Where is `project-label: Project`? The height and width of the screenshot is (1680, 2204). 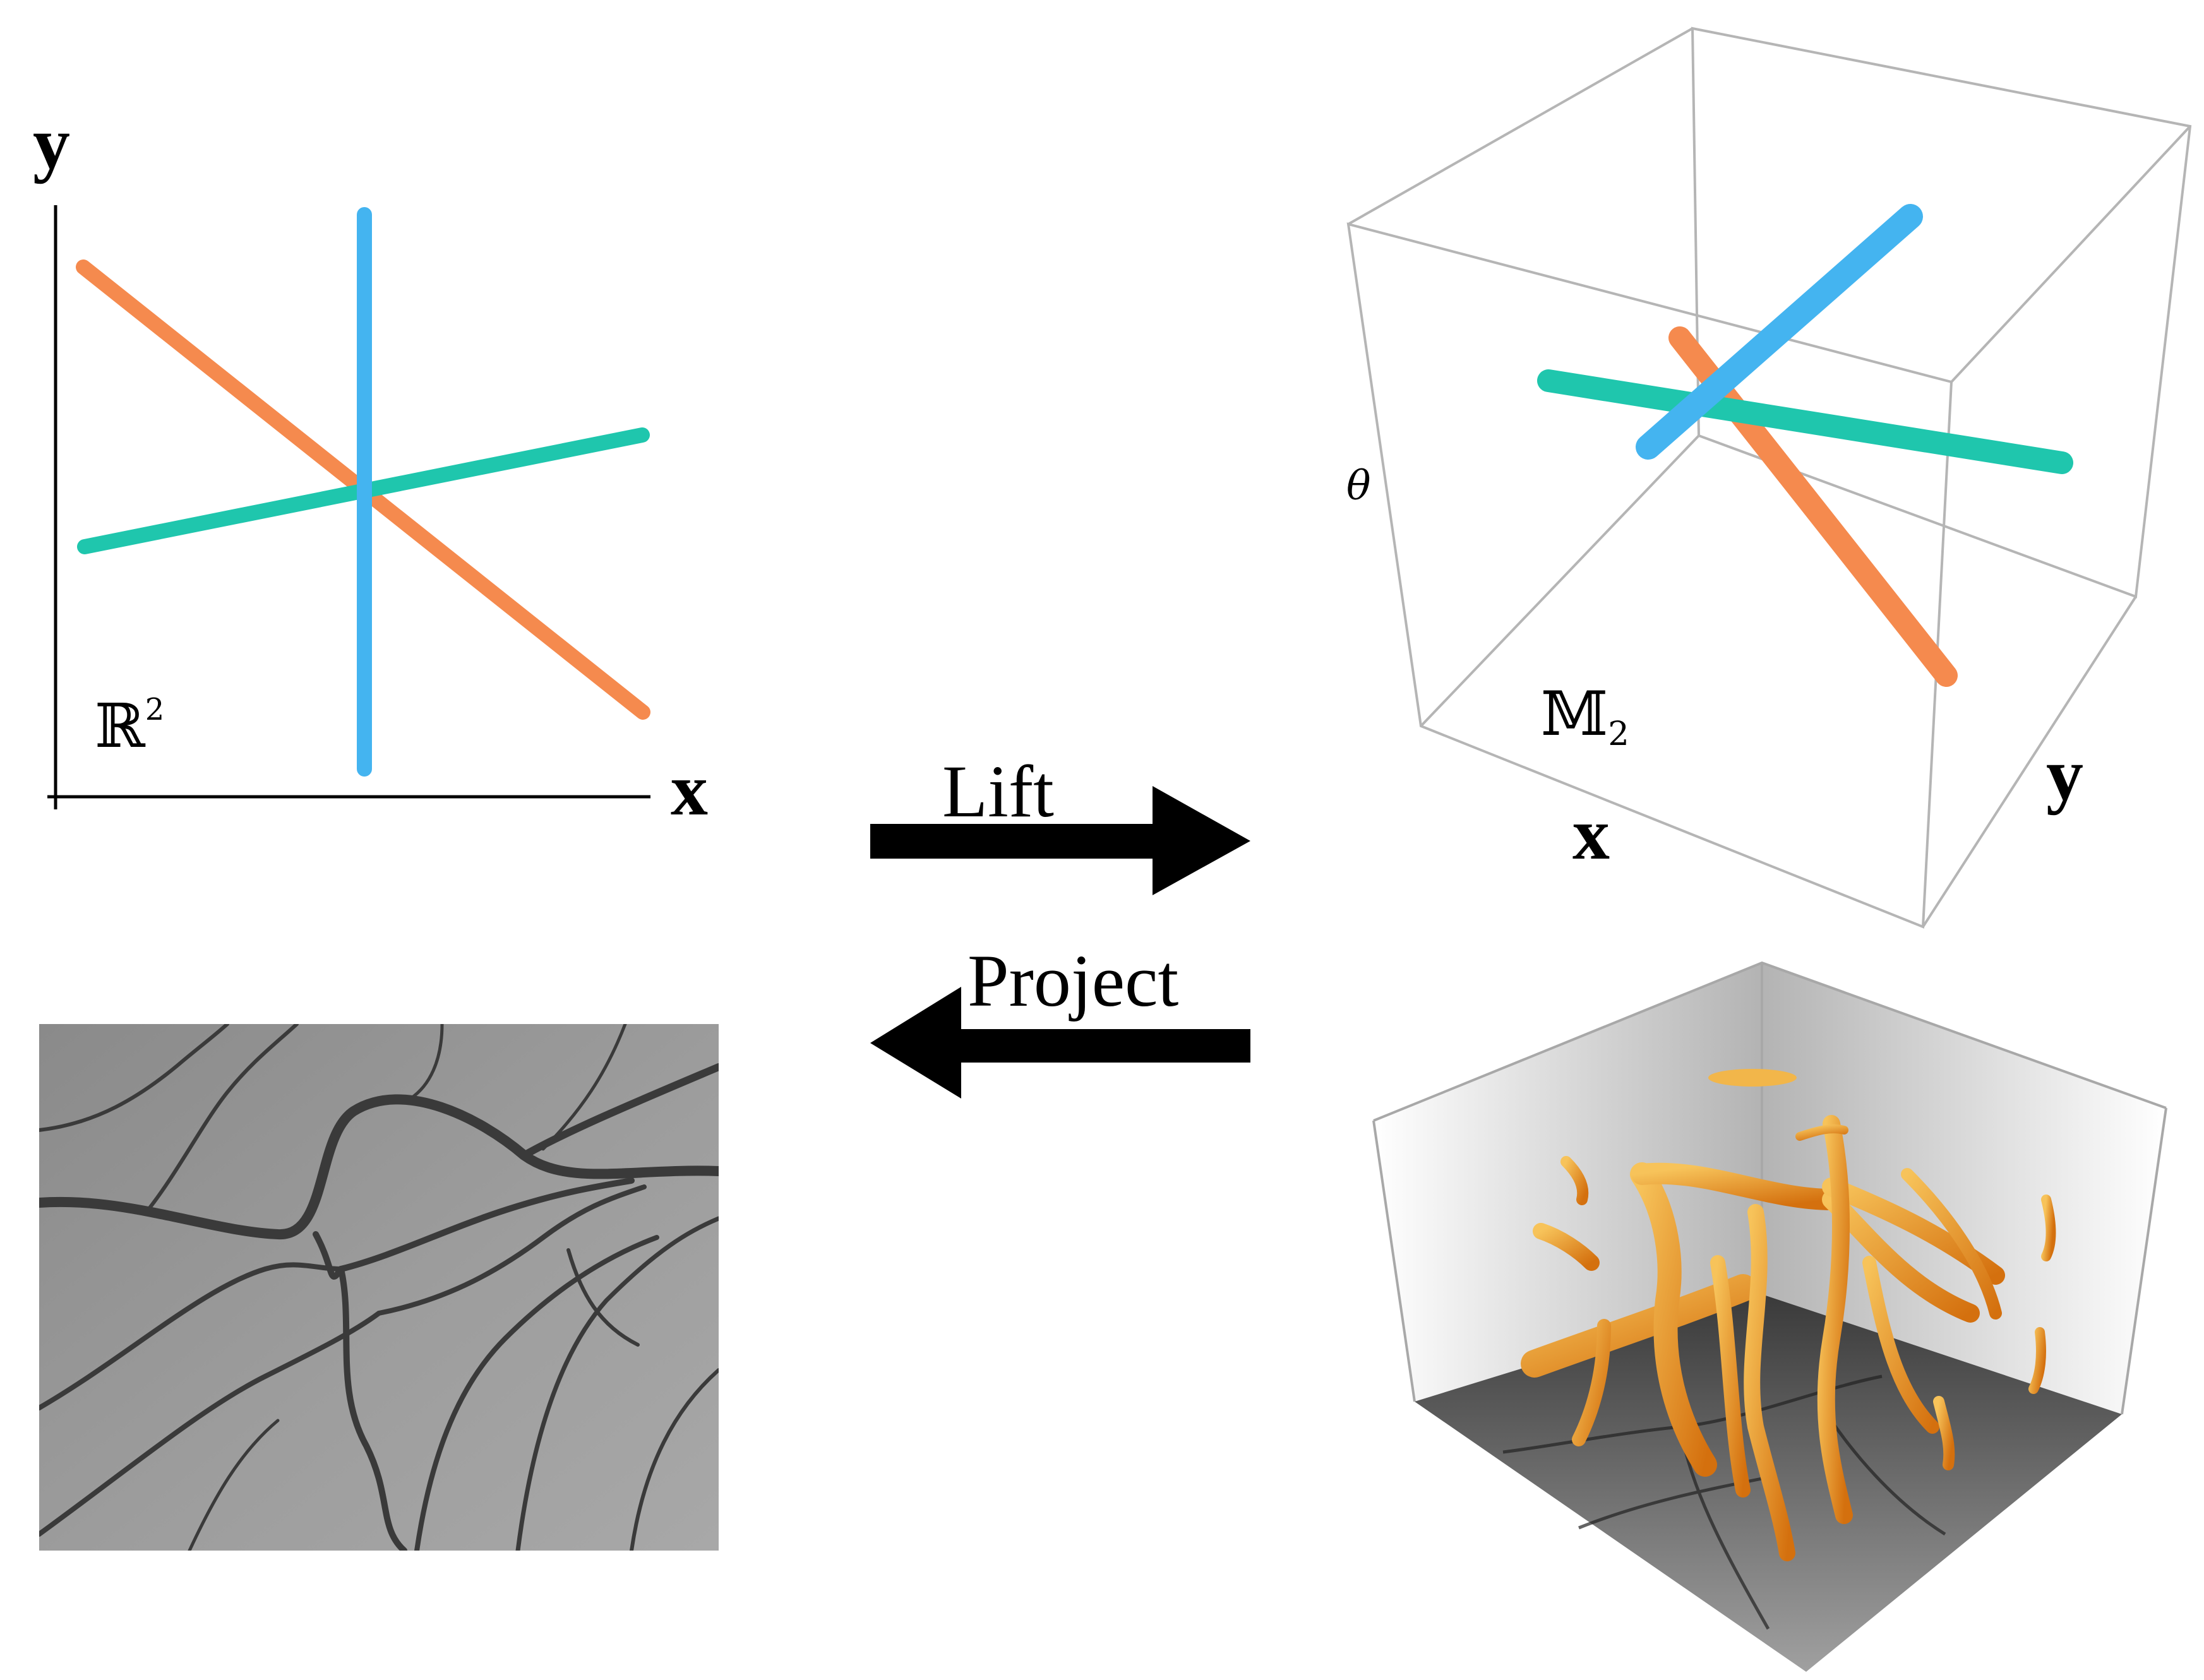
project-label: Project is located at coordinates (1073, 980).